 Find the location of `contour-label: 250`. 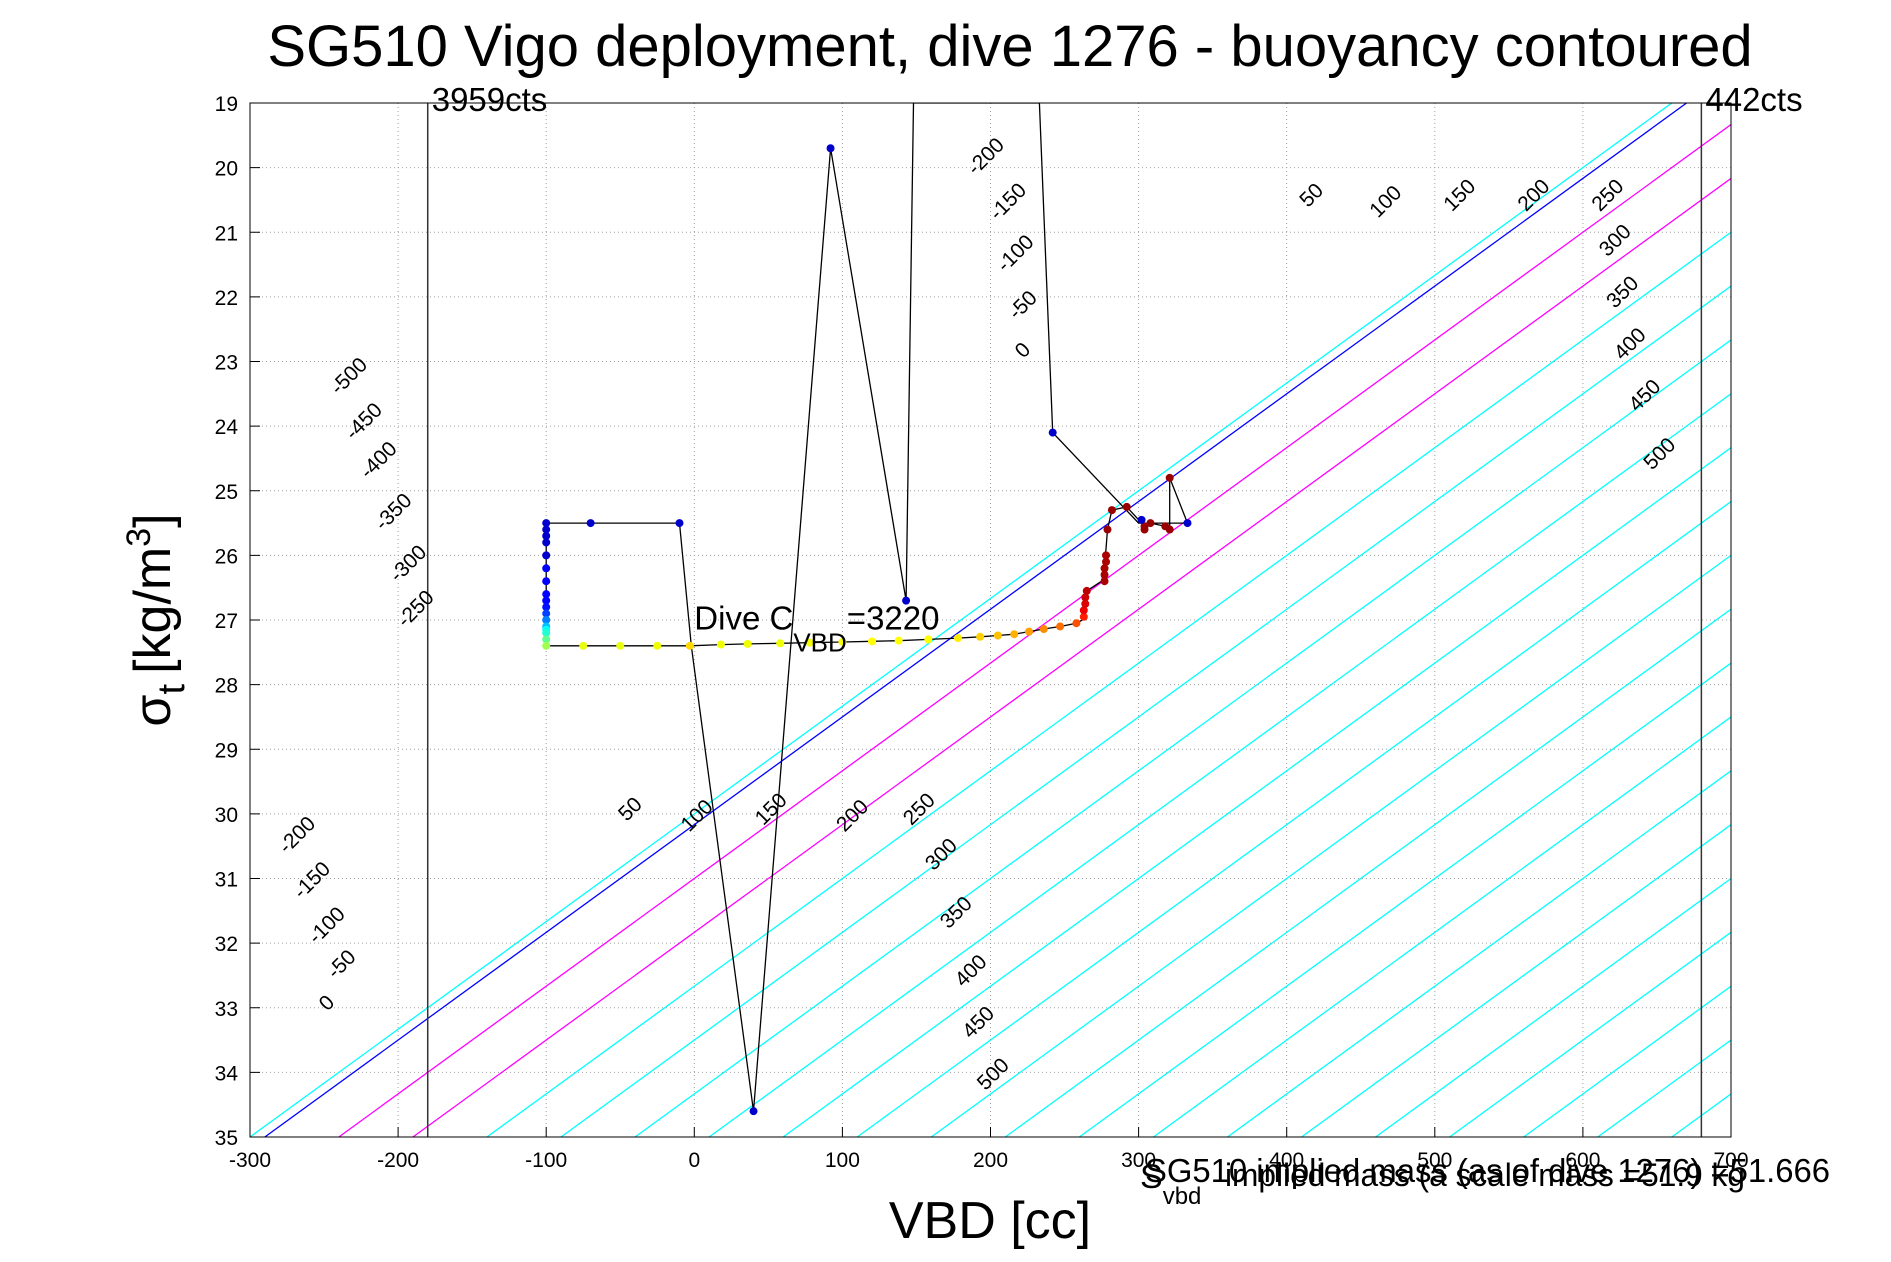

contour-label: 250 is located at coordinates (919, 809).